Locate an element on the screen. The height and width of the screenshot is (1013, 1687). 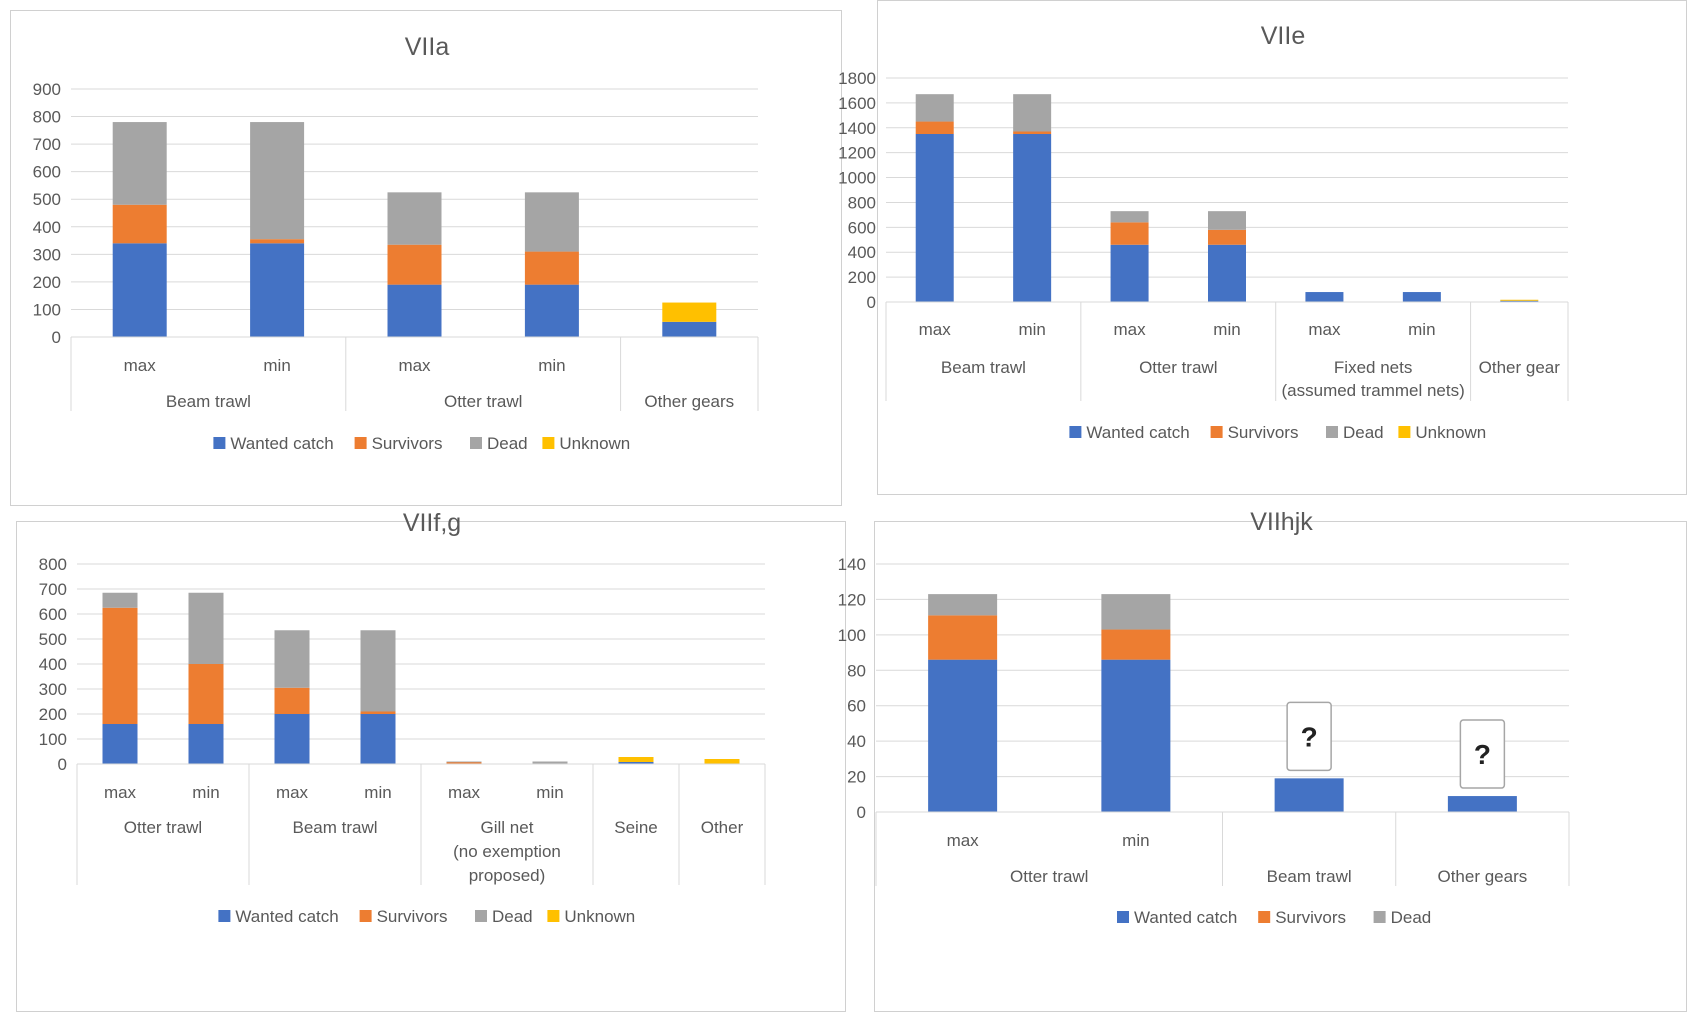
chart-title: VIIf,g is located at coordinates (432, 523).